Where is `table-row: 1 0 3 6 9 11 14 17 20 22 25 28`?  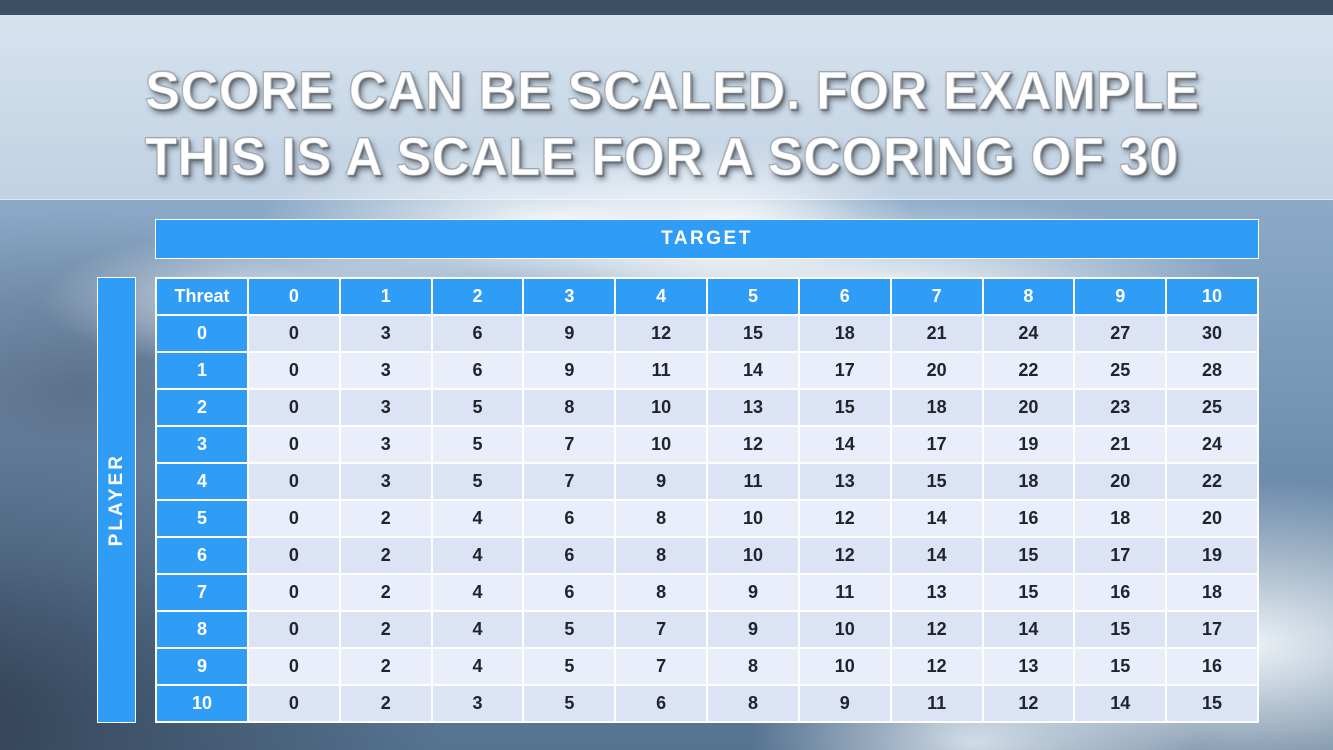
table-row: 1 0 3 6 9 11 14 17 20 22 25 28 is located at coordinates (707, 370).